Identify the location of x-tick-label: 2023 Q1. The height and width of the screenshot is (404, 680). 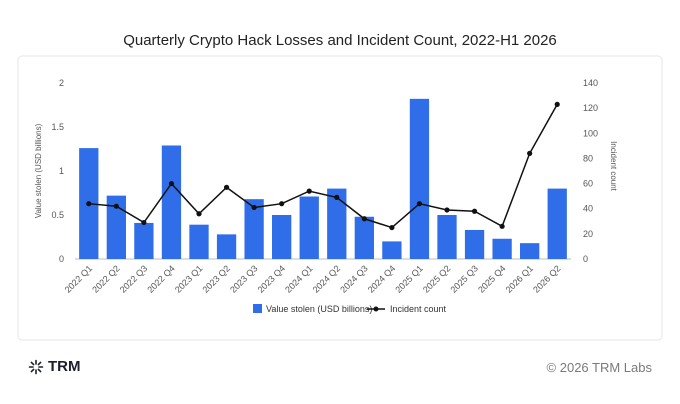
(188, 278).